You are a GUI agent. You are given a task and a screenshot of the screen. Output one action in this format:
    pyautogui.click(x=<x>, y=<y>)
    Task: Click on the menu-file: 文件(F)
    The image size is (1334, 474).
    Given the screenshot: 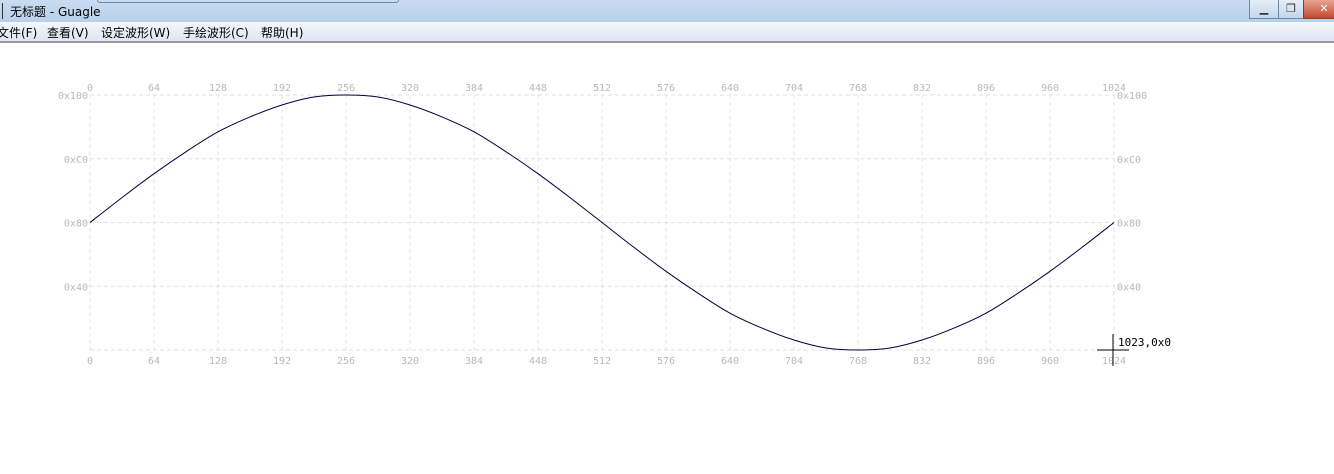 What is the action you would take?
    pyautogui.click(x=19, y=33)
    